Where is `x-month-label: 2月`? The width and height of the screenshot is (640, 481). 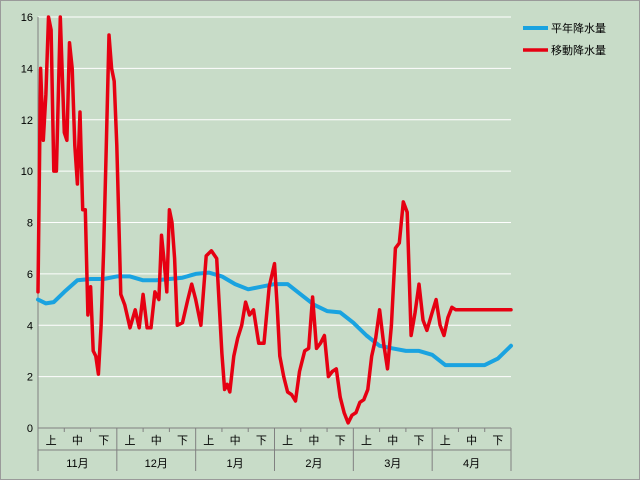 x-month-label: 2月 is located at coordinates (313, 464).